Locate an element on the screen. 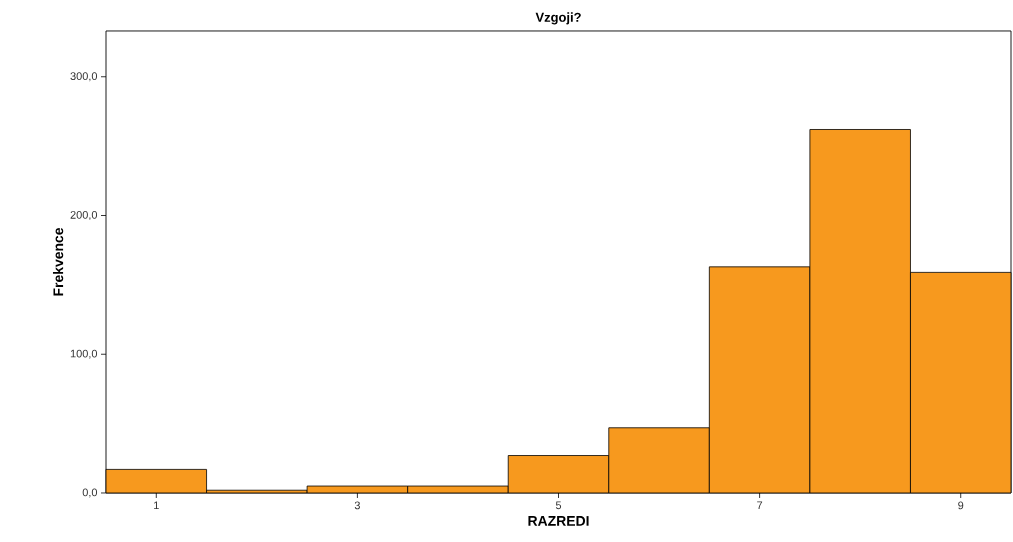 The height and width of the screenshot is (542, 1013). x-tick-label: 1 is located at coordinates (156, 505).